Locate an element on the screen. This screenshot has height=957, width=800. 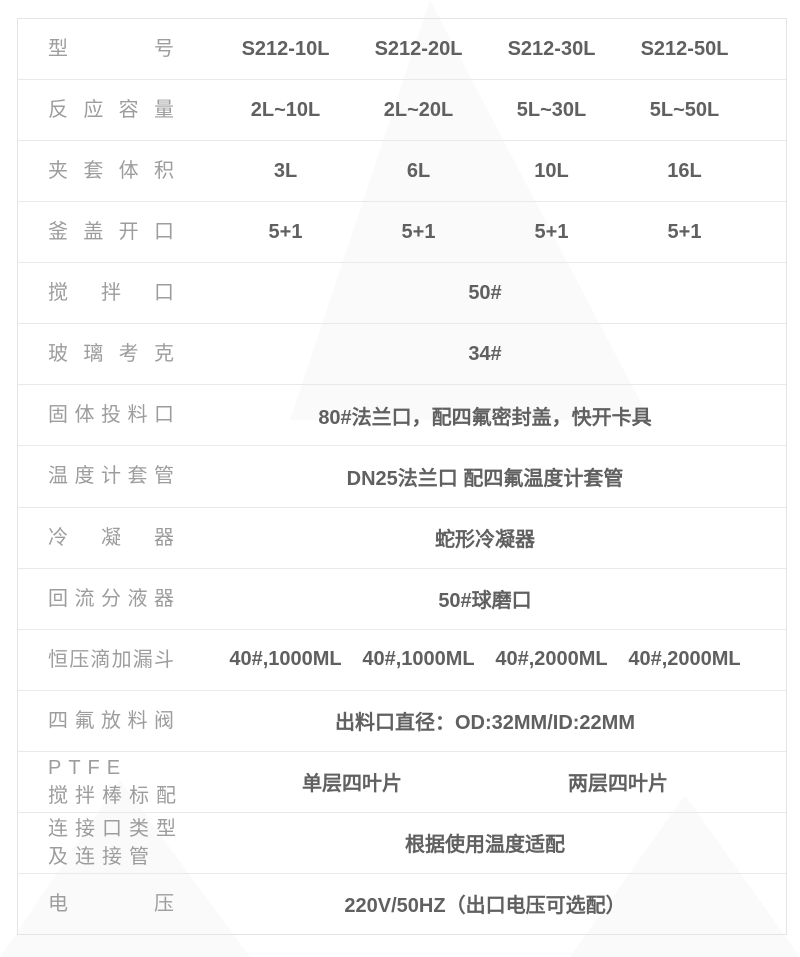
table-row: 夹套体积 3L 6L 10L 16L is located at coordinates (402, 172).